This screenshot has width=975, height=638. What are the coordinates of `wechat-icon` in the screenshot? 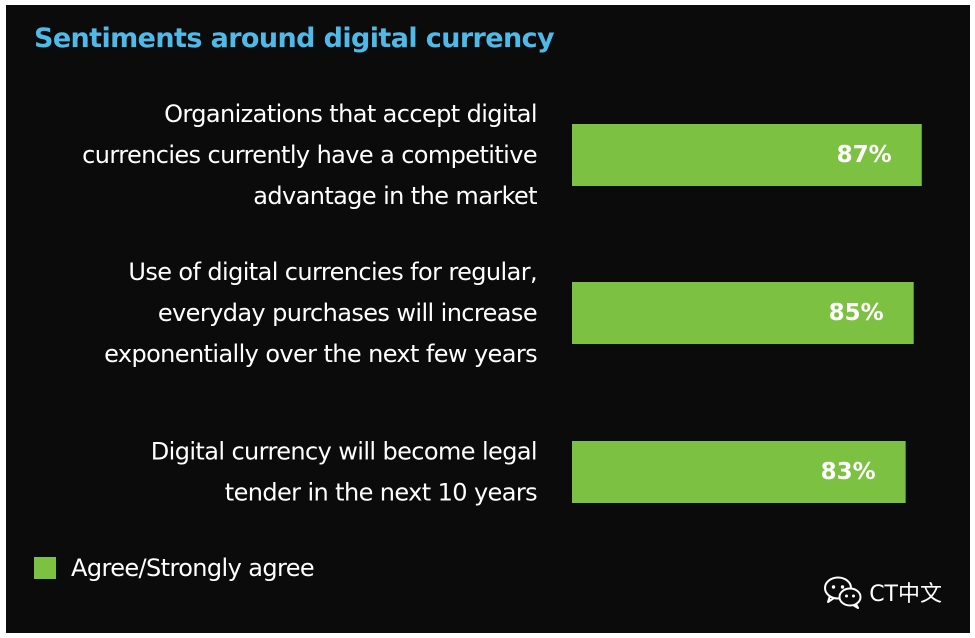 It's located at (843, 592).